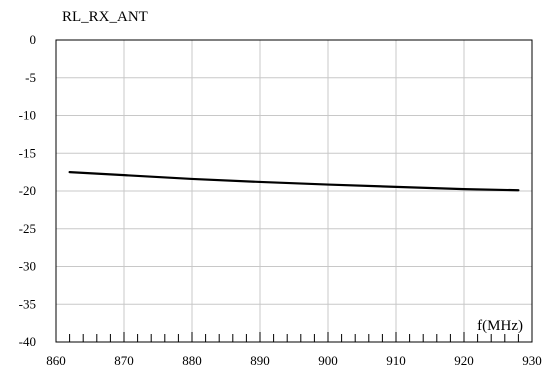  What do you see at coordinates (30, 77) in the screenshot?
I see `y-tick-label: -5` at bounding box center [30, 77].